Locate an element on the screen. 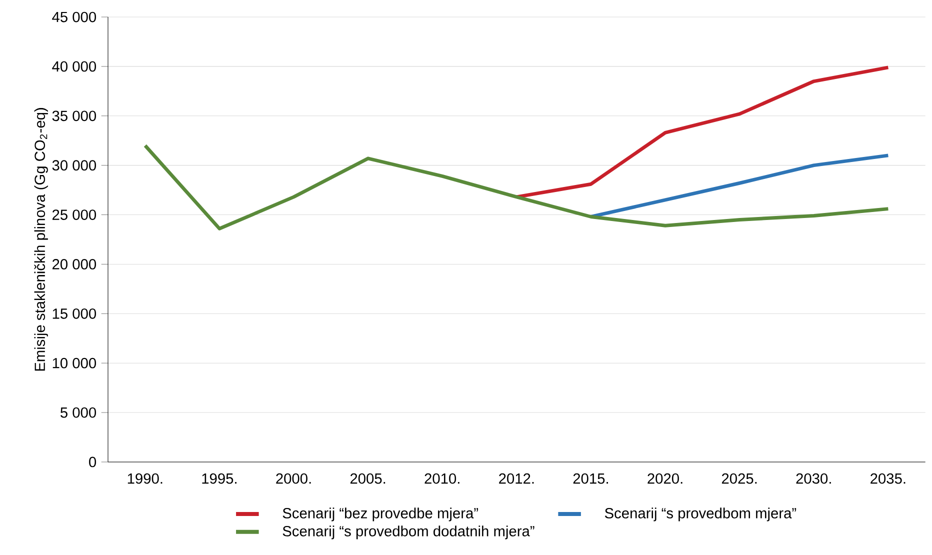 The height and width of the screenshot is (555, 932). y-tick-label: 25 000 is located at coordinates (74, 215).